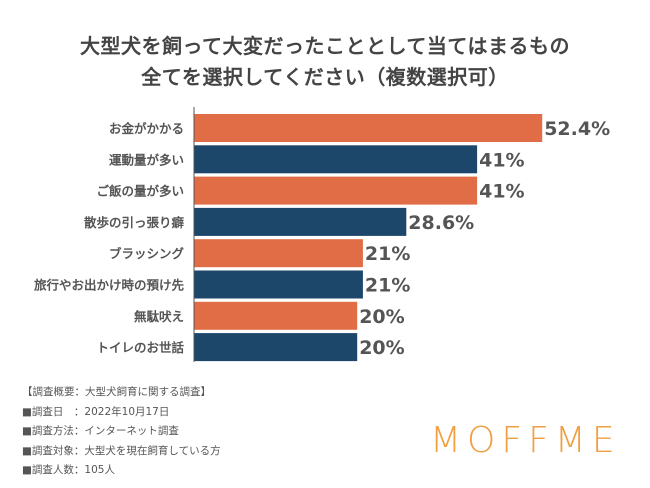 This screenshot has width=650, height=488. What do you see at coordinates (68, 470) in the screenshot?
I see `note-line: ■調査人数：105人` at bounding box center [68, 470].